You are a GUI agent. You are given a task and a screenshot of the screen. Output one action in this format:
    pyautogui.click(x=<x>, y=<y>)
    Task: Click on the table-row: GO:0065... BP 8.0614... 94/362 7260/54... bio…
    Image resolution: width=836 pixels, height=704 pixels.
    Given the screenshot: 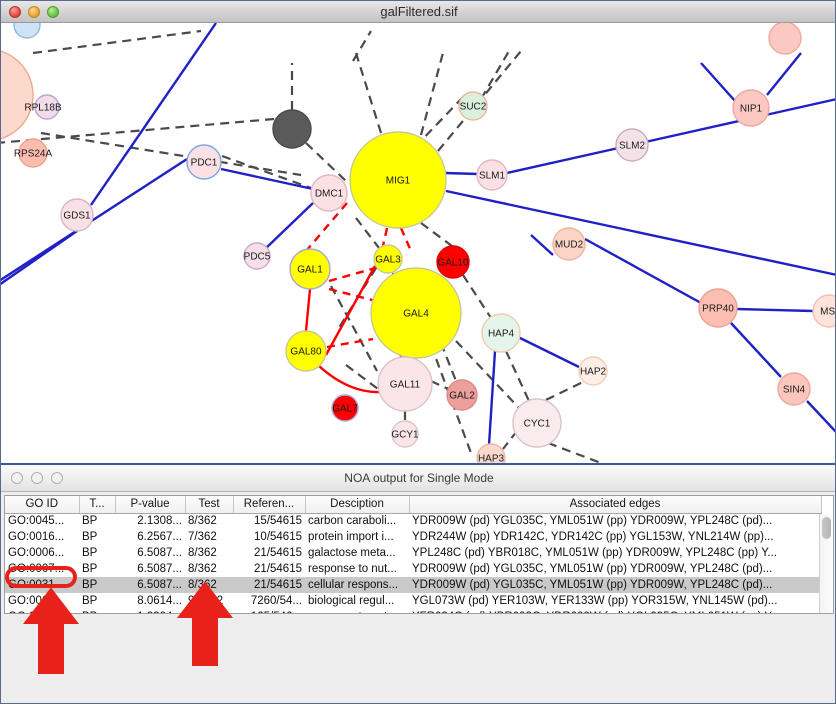 What is the action you would take?
    pyautogui.click(x=413, y=601)
    